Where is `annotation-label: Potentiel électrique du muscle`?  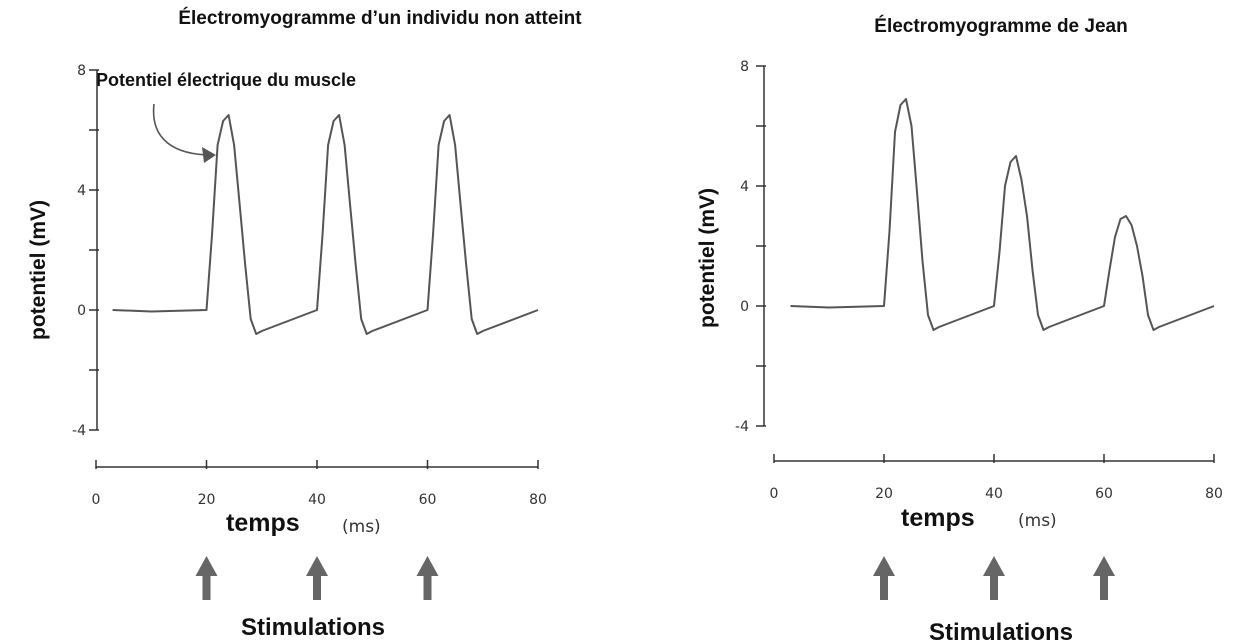 annotation-label: Potentiel électrique du muscle is located at coordinates (226, 80).